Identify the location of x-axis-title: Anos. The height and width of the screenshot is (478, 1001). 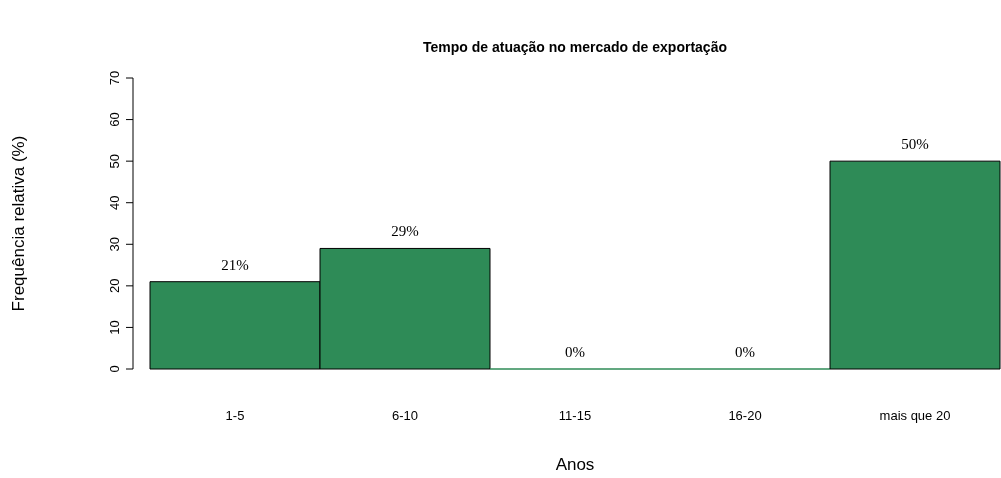
(575, 464).